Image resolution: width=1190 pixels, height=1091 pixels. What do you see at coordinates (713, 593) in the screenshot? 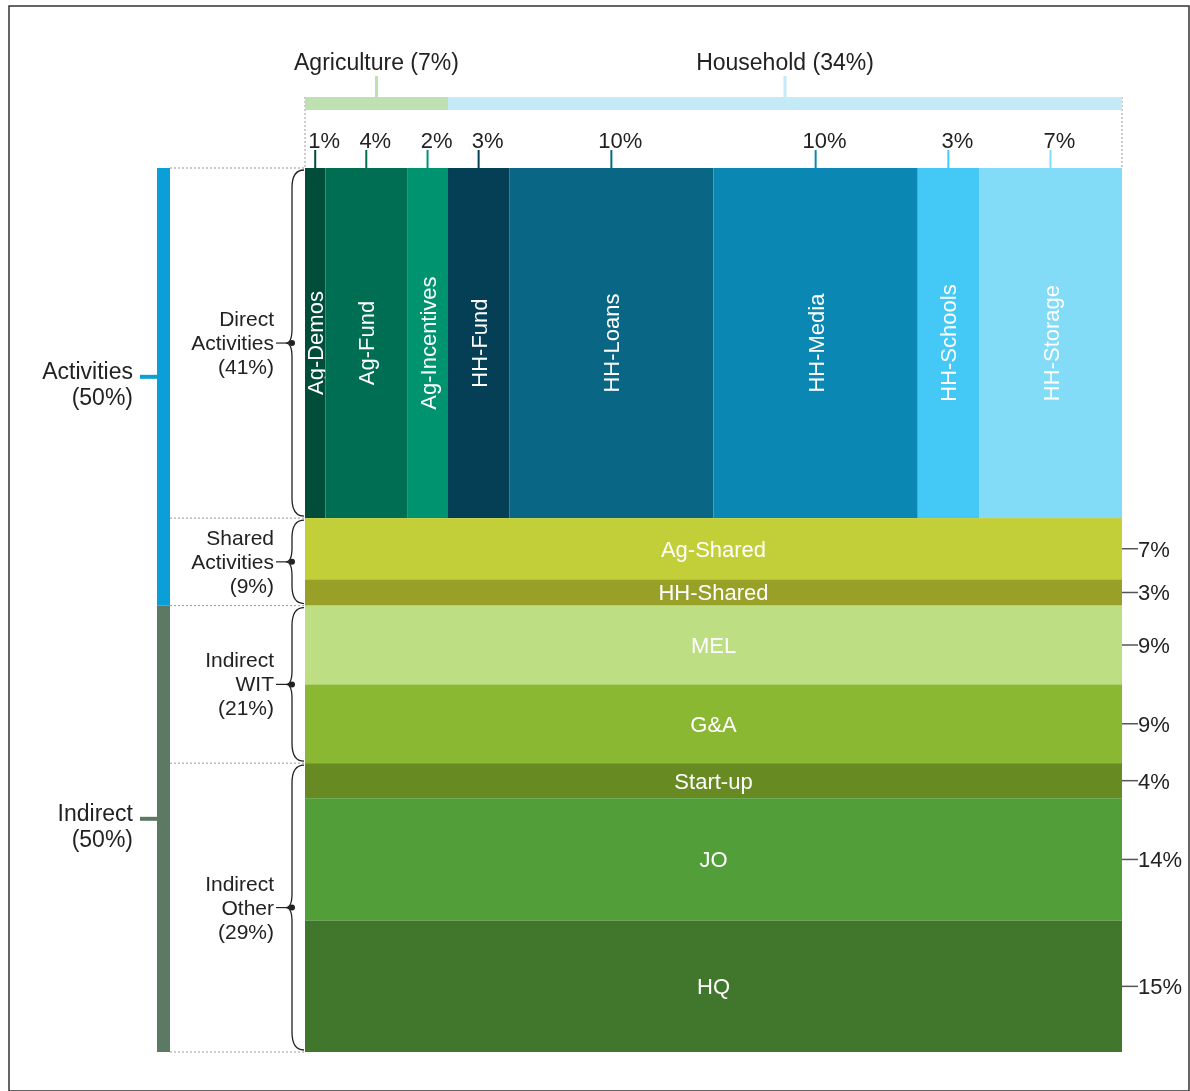
I see `category-label: HH-Shared` at bounding box center [713, 593].